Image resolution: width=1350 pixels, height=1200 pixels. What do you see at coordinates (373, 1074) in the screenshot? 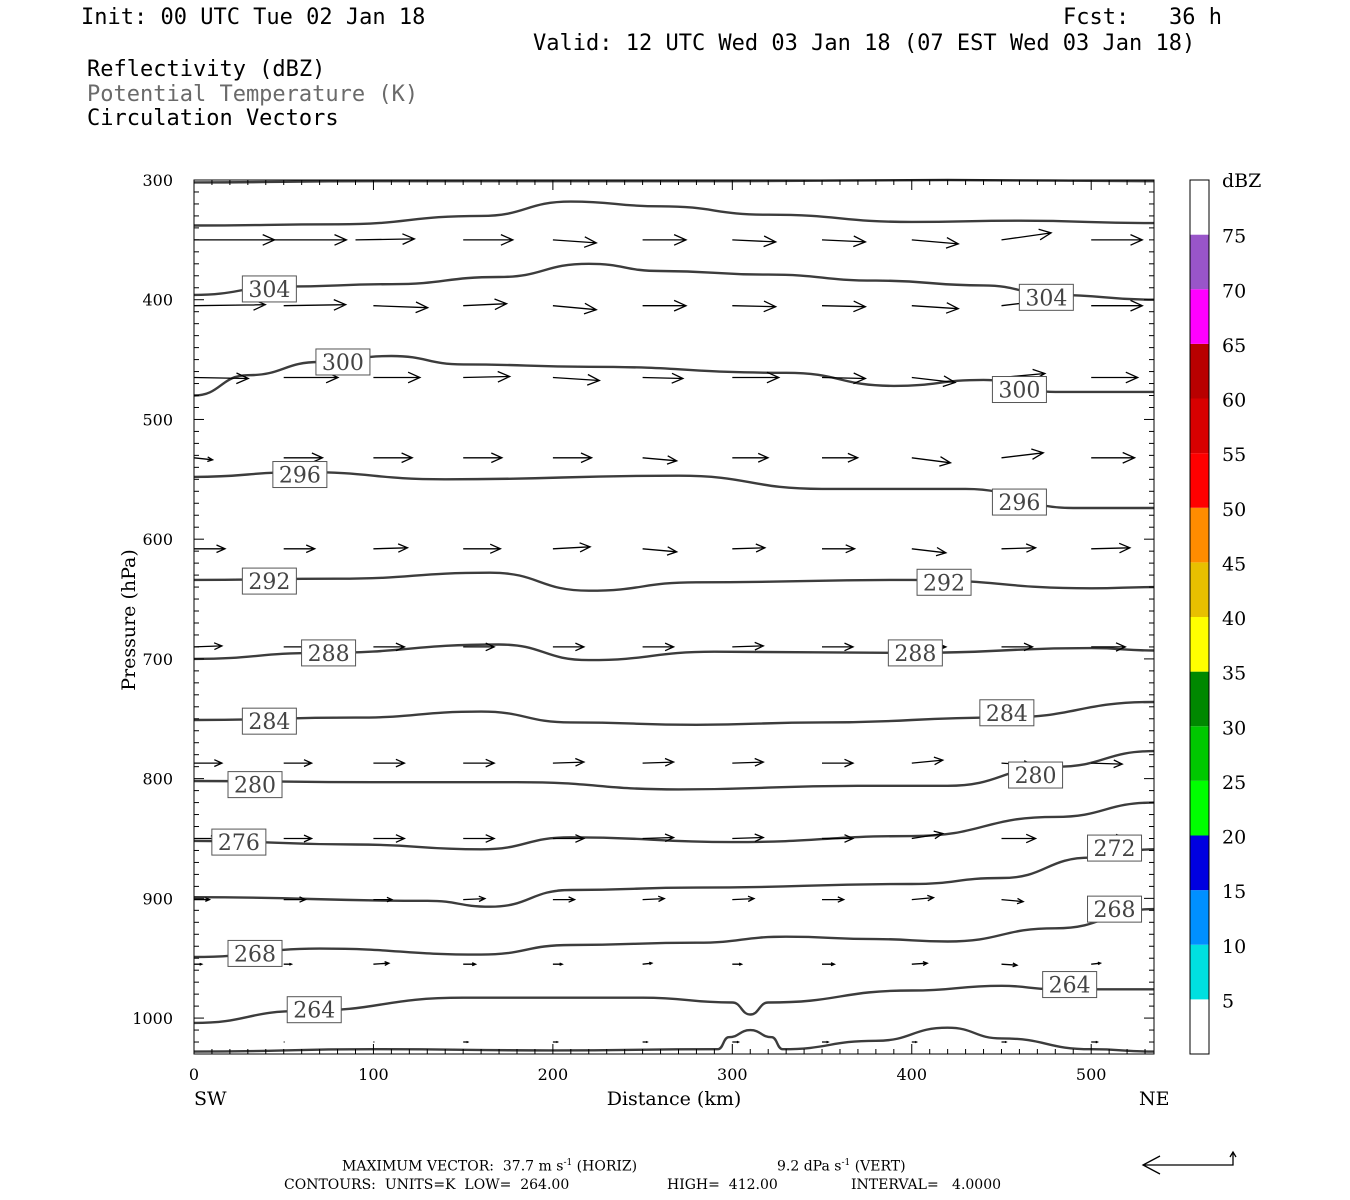
I see `x-tick-label: 100` at bounding box center [373, 1074].